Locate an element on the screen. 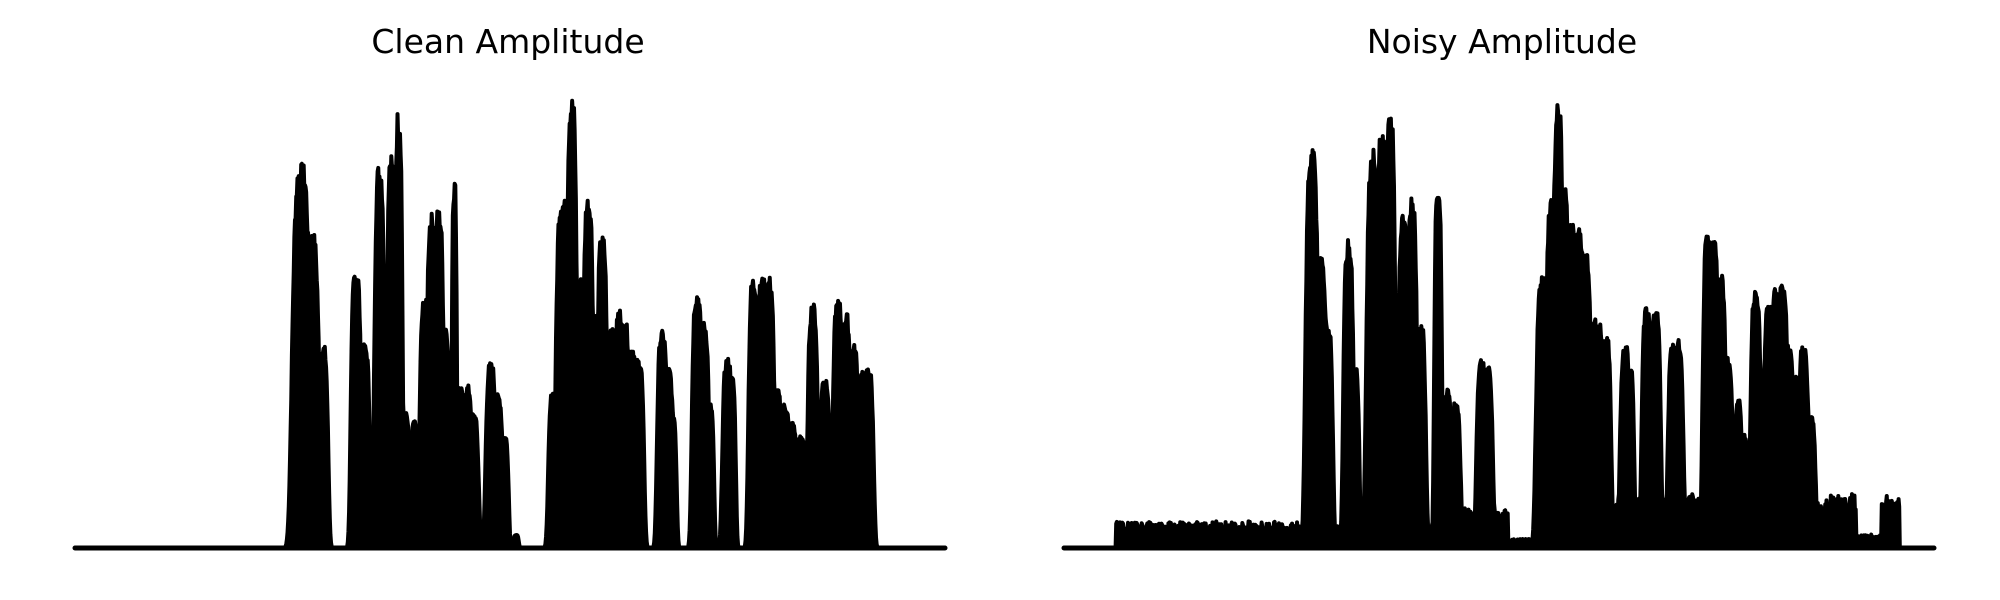 The width and height of the screenshot is (2000, 600). chart-title-noisy: Noisy Amplitude is located at coordinates (1502, 41).